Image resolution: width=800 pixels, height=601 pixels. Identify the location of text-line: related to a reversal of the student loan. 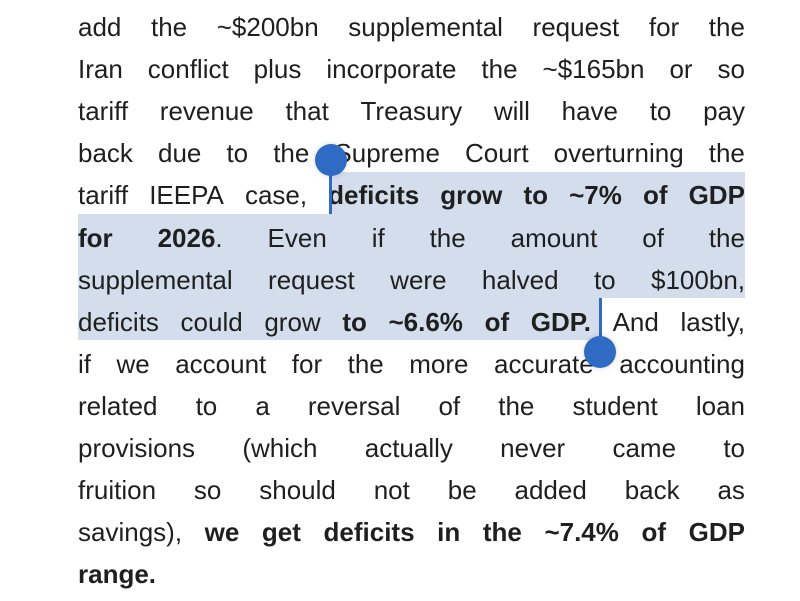
(411, 406).